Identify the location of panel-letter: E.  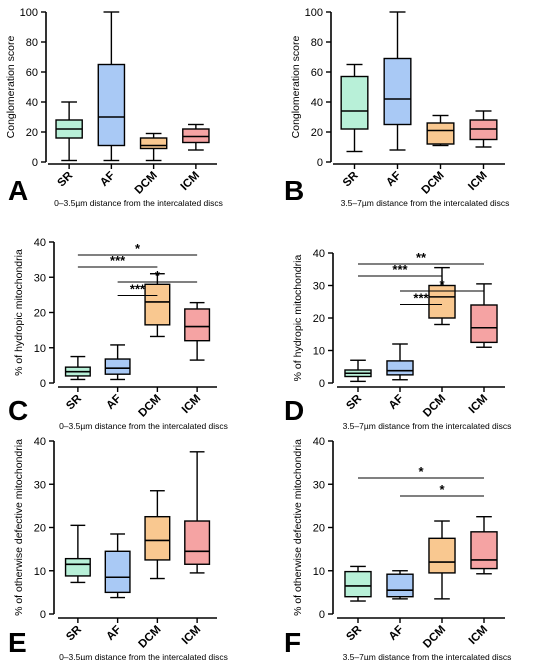
(17, 642).